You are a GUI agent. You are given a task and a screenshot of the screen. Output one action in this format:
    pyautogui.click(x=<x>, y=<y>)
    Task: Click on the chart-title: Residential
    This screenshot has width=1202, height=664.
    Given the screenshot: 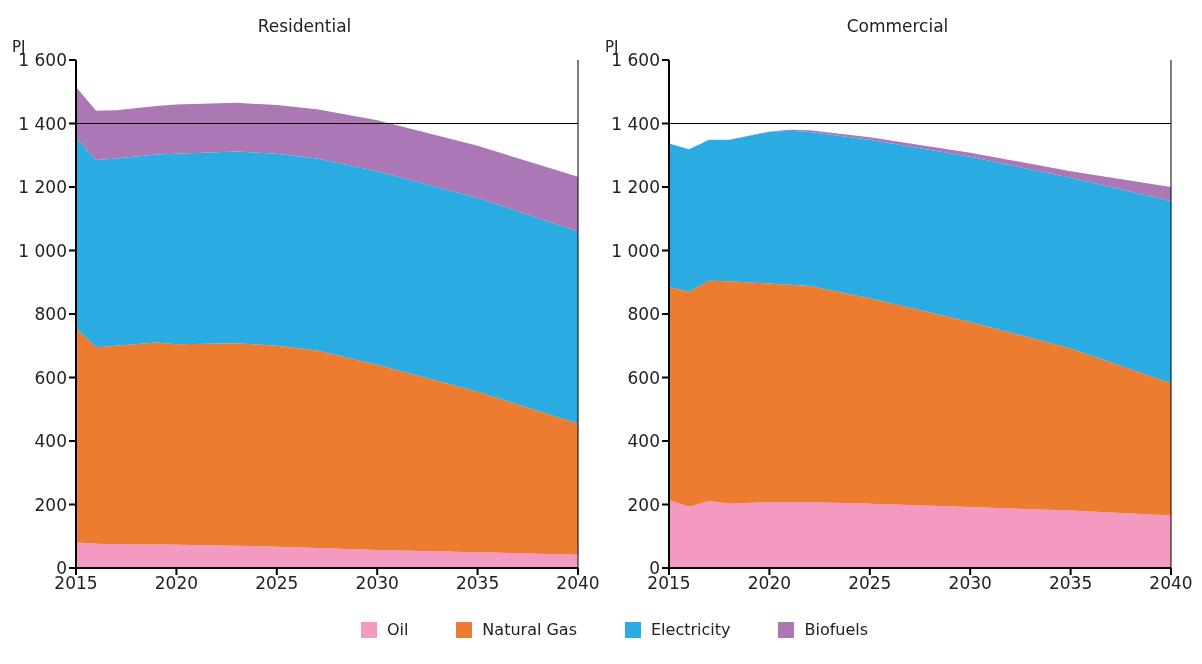 What is the action you would take?
    pyautogui.click(x=304, y=26)
    